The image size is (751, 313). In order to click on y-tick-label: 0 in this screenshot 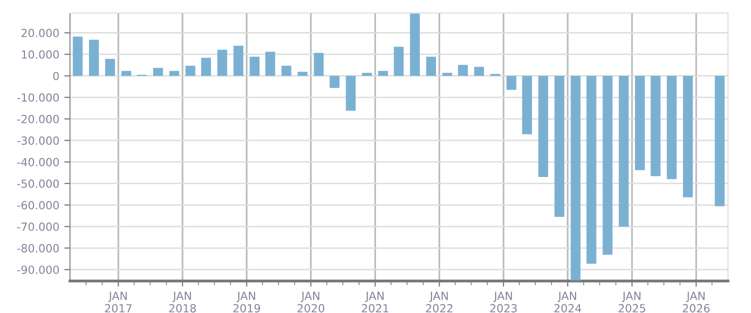, I will do `click(56, 76)`.